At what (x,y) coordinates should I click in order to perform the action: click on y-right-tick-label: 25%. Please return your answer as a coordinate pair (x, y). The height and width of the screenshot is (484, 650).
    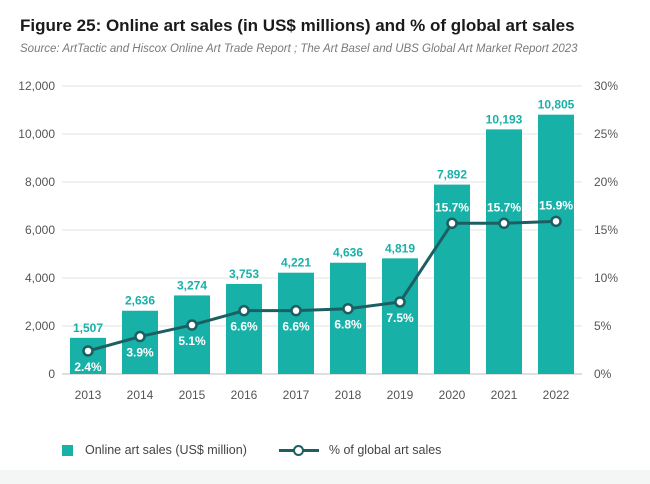
    Looking at the image, I should click on (606, 134).